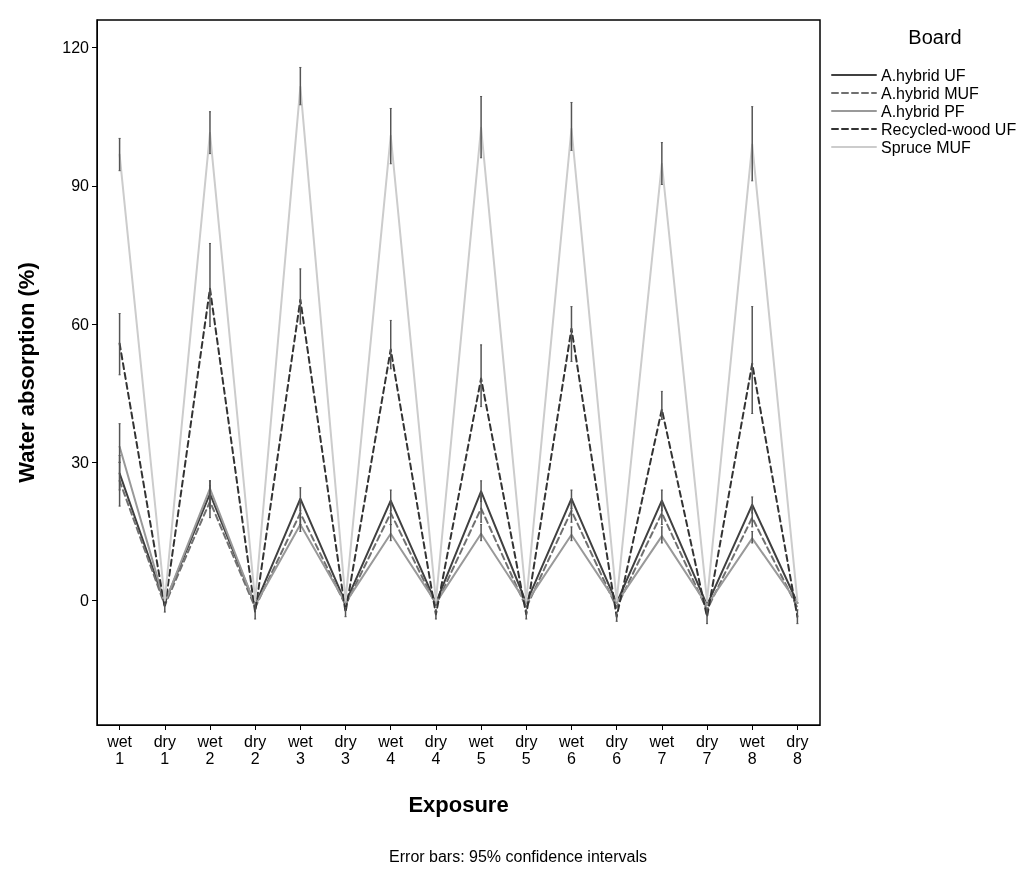 Image resolution: width=1036 pixels, height=878 pixels. I want to click on x-tick-label: wet 5, so click(481, 750).